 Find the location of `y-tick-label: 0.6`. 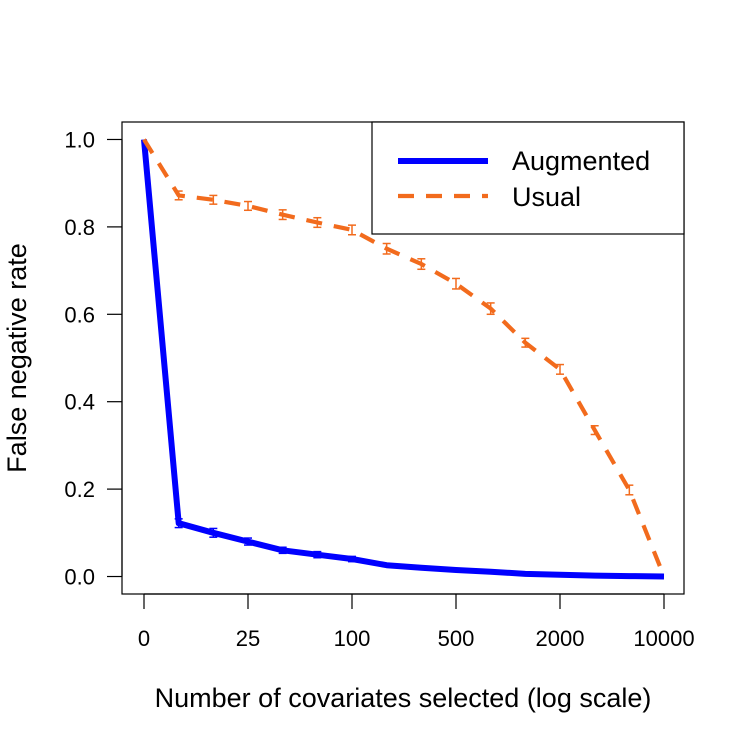

y-tick-label: 0.6 is located at coordinates (79, 314).